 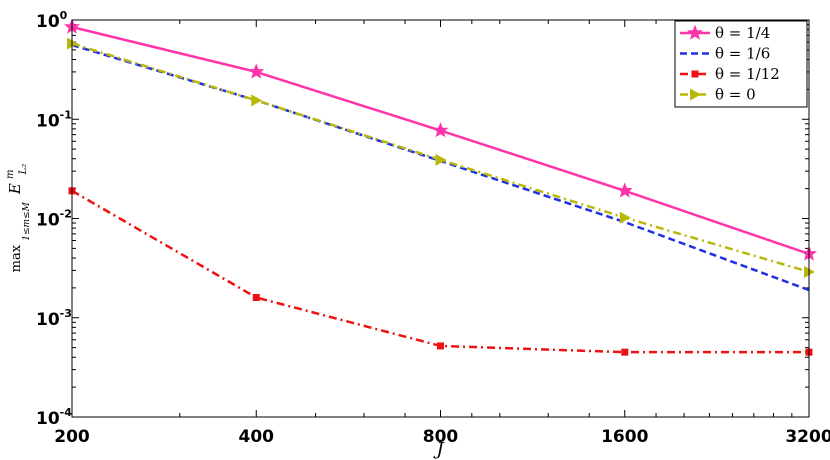 I want to click on y-tick-label: 10⁻¹, so click(x=54, y=119).